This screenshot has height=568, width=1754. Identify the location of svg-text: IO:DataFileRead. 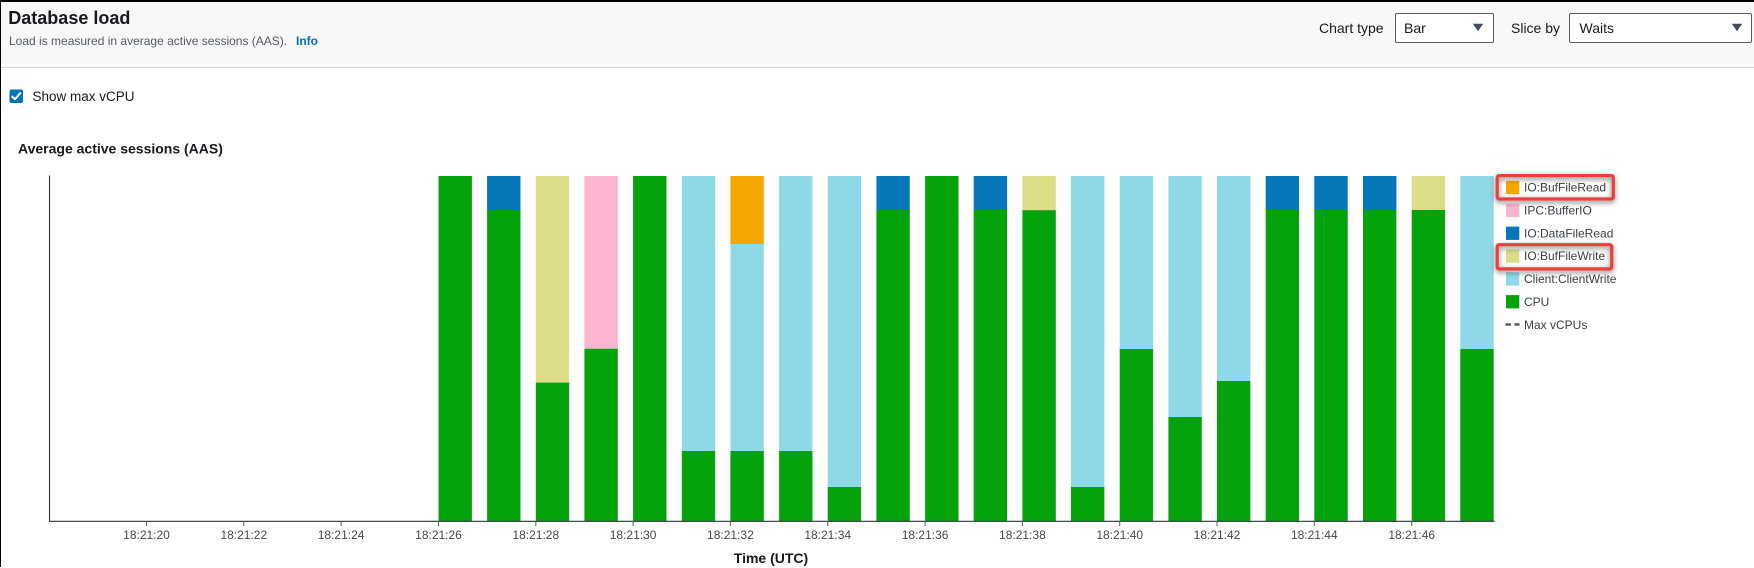
(1568, 233).